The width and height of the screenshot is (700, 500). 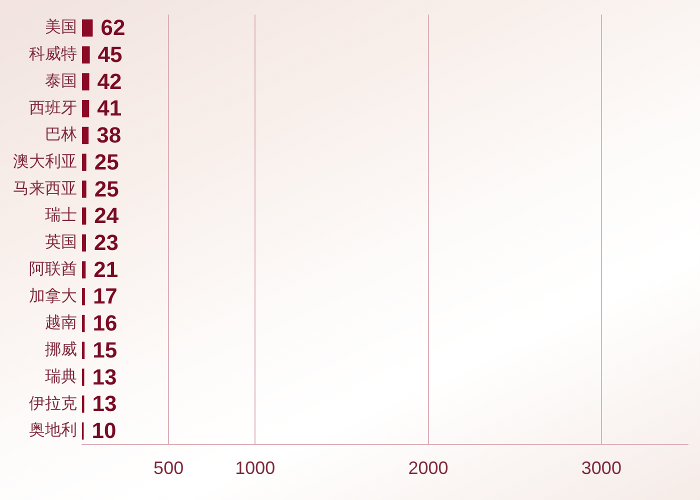 What do you see at coordinates (53, 54) in the screenshot?
I see `y-tick-label: 科威特` at bounding box center [53, 54].